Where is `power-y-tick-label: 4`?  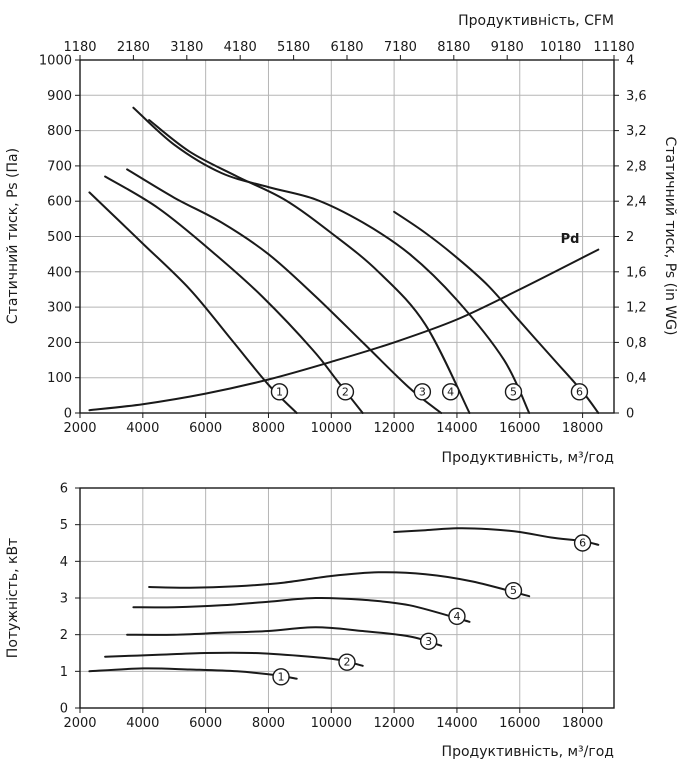 power-y-tick-label: 4 is located at coordinates (64, 562).